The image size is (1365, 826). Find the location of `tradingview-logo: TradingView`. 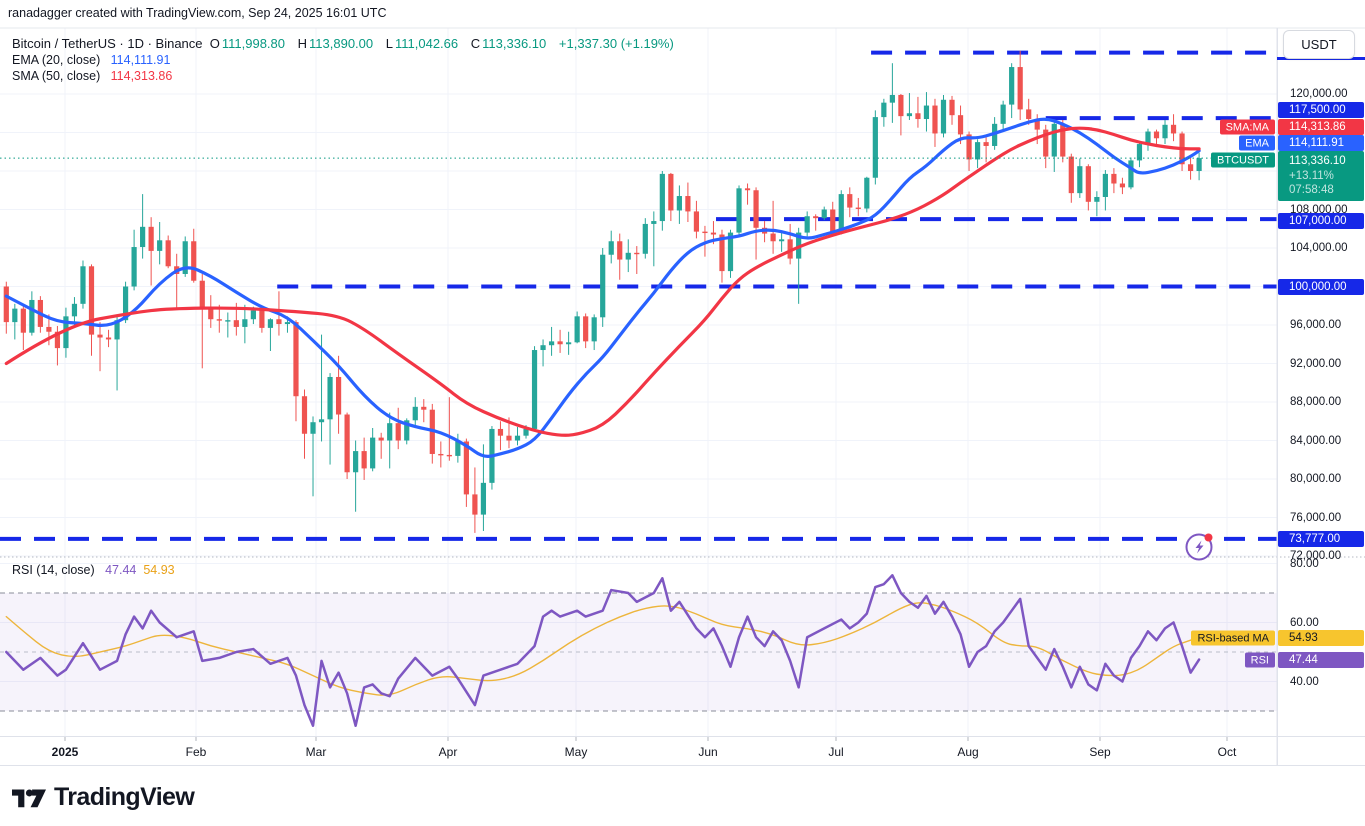

tradingview-logo: TradingView is located at coordinates (103, 797).